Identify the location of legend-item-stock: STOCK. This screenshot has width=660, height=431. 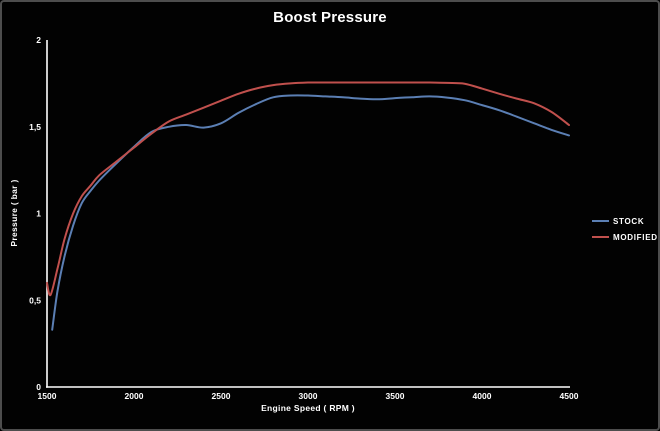
(625, 221).